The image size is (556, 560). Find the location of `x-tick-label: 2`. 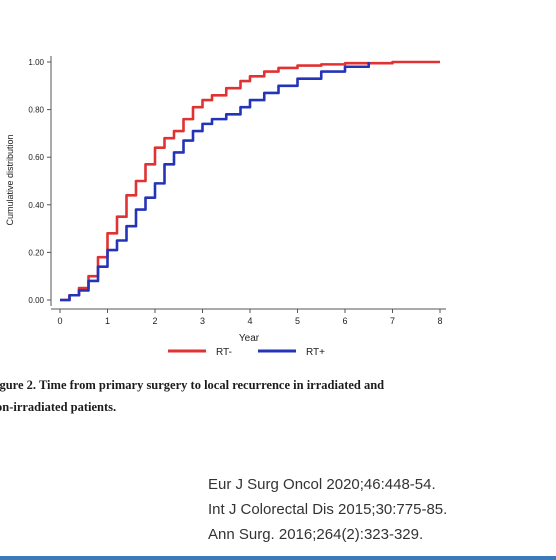

x-tick-label: 2 is located at coordinates (154, 321).